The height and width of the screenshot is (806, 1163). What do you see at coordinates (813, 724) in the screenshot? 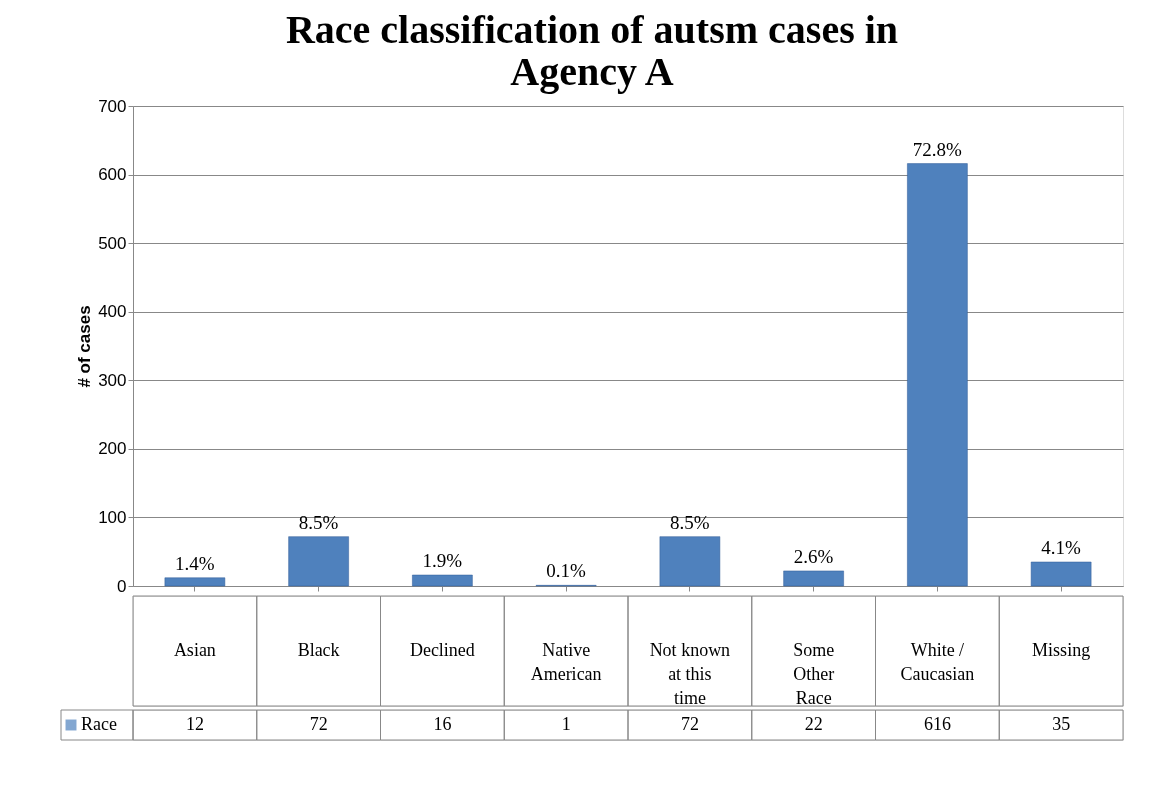
I see `data-label: 22` at bounding box center [813, 724].